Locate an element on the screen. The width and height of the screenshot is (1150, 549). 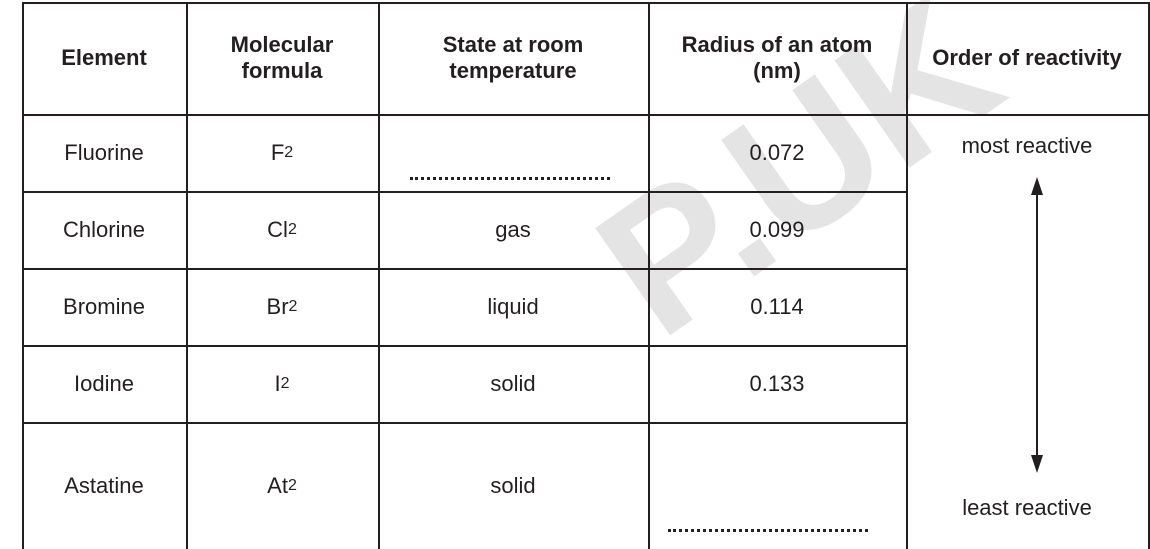
formula-cell: Cl 2 is located at coordinates (282, 229).